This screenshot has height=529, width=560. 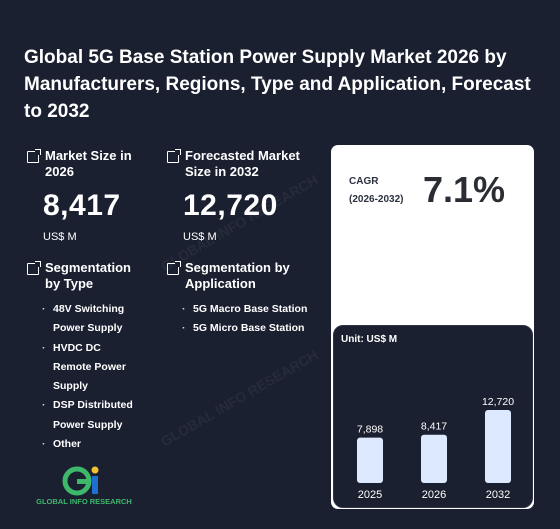 What do you see at coordinates (237, 275) in the screenshot?
I see `segmentation-application-label: Segmentation by Application` at bounding box center [237, 275].